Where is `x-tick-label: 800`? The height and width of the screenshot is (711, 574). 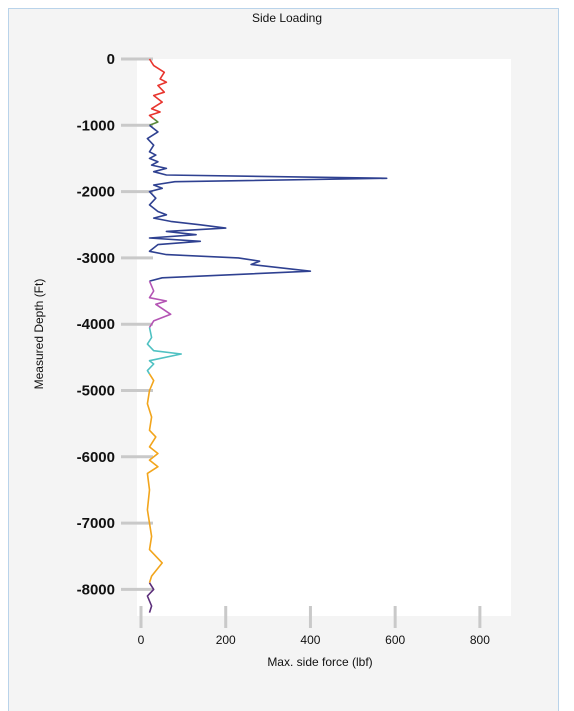 x-tick-label: 800 is located at coordinates (480, 640).